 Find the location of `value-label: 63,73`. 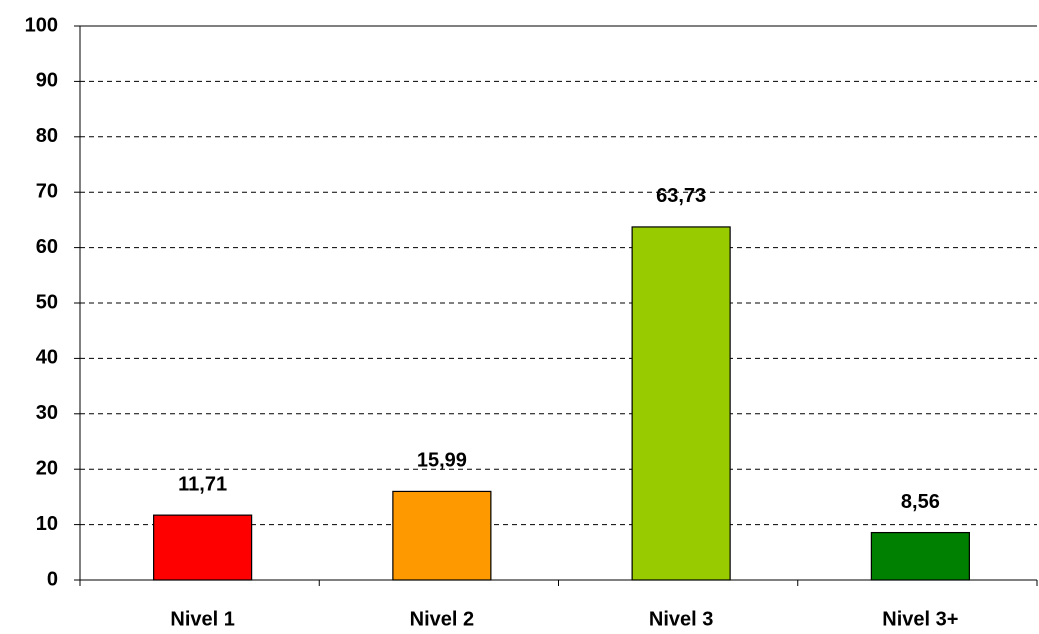

value-label: 63,73 is located at coordinates (681, 196).